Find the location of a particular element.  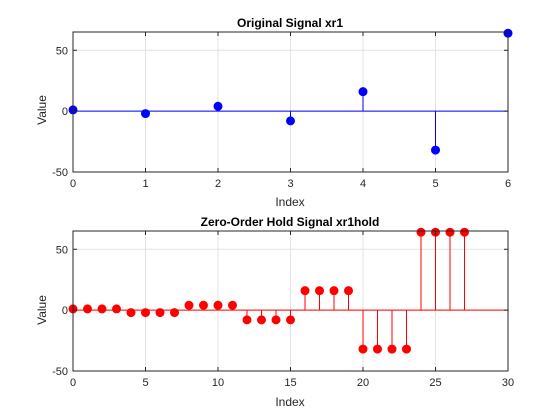

x-tick-label: 2 is located at coordinates (218, 184).